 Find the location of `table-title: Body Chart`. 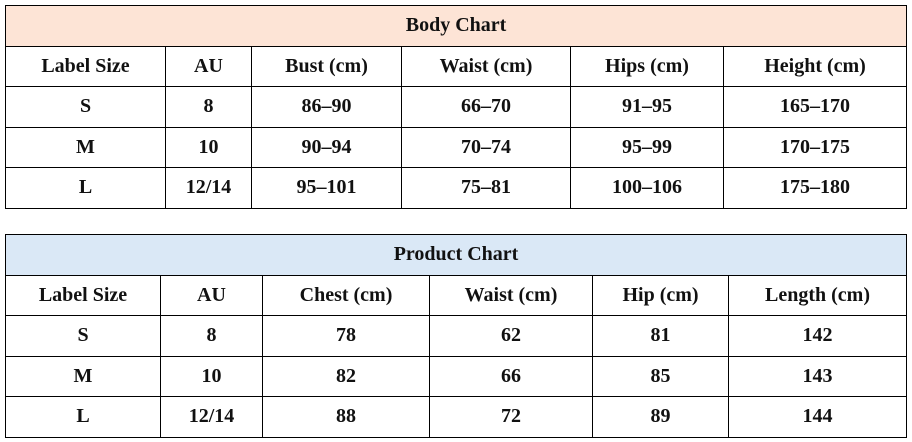

table-title: Body Chart is located at coordinates (456, 26).